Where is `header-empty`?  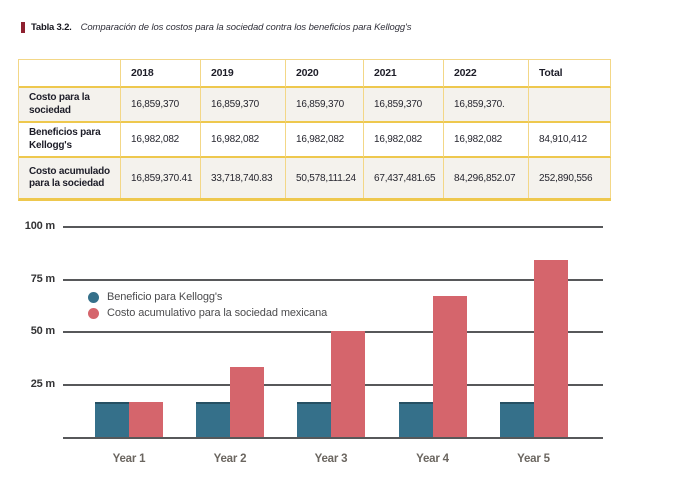
header-empty is located at coordinates (70, 74).